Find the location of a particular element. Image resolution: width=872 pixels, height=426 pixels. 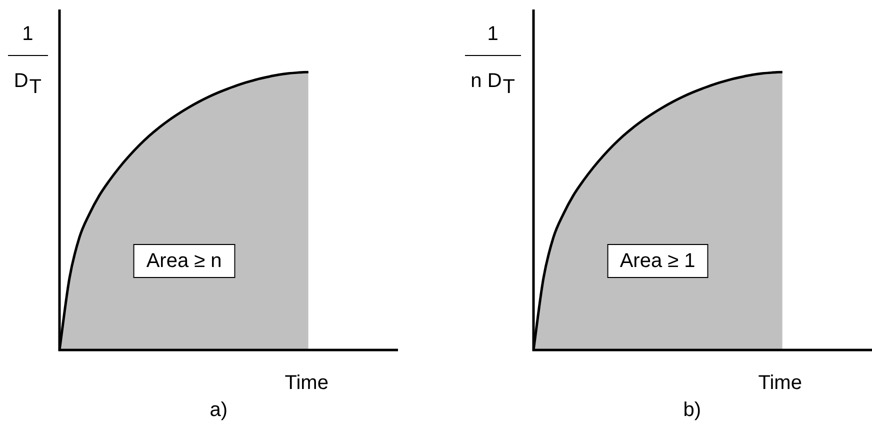

text: b) is located at coordinates (692, 410).